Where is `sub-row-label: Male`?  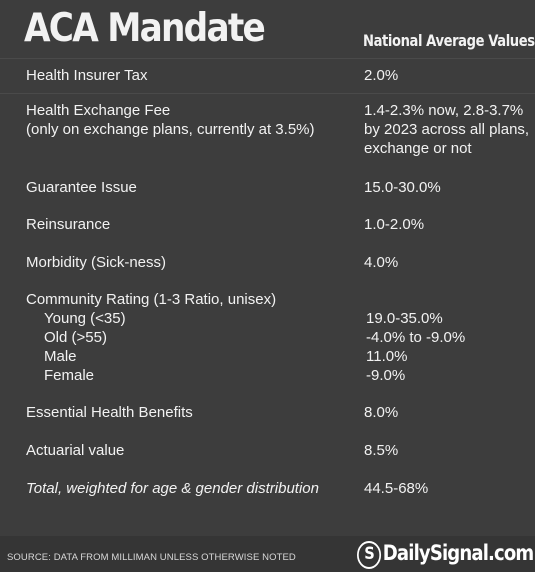
sub-row-label: Male is located at coordinates (60, 356).